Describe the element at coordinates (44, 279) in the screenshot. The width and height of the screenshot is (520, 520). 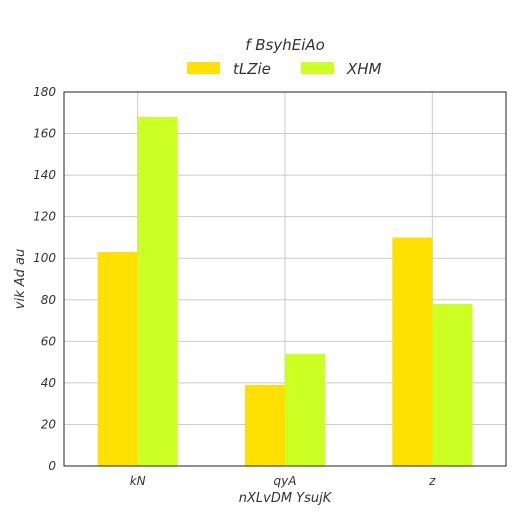
I see `y-axis-ticks: 0 20 40 60 80 100 120 140 160 180` at that location.